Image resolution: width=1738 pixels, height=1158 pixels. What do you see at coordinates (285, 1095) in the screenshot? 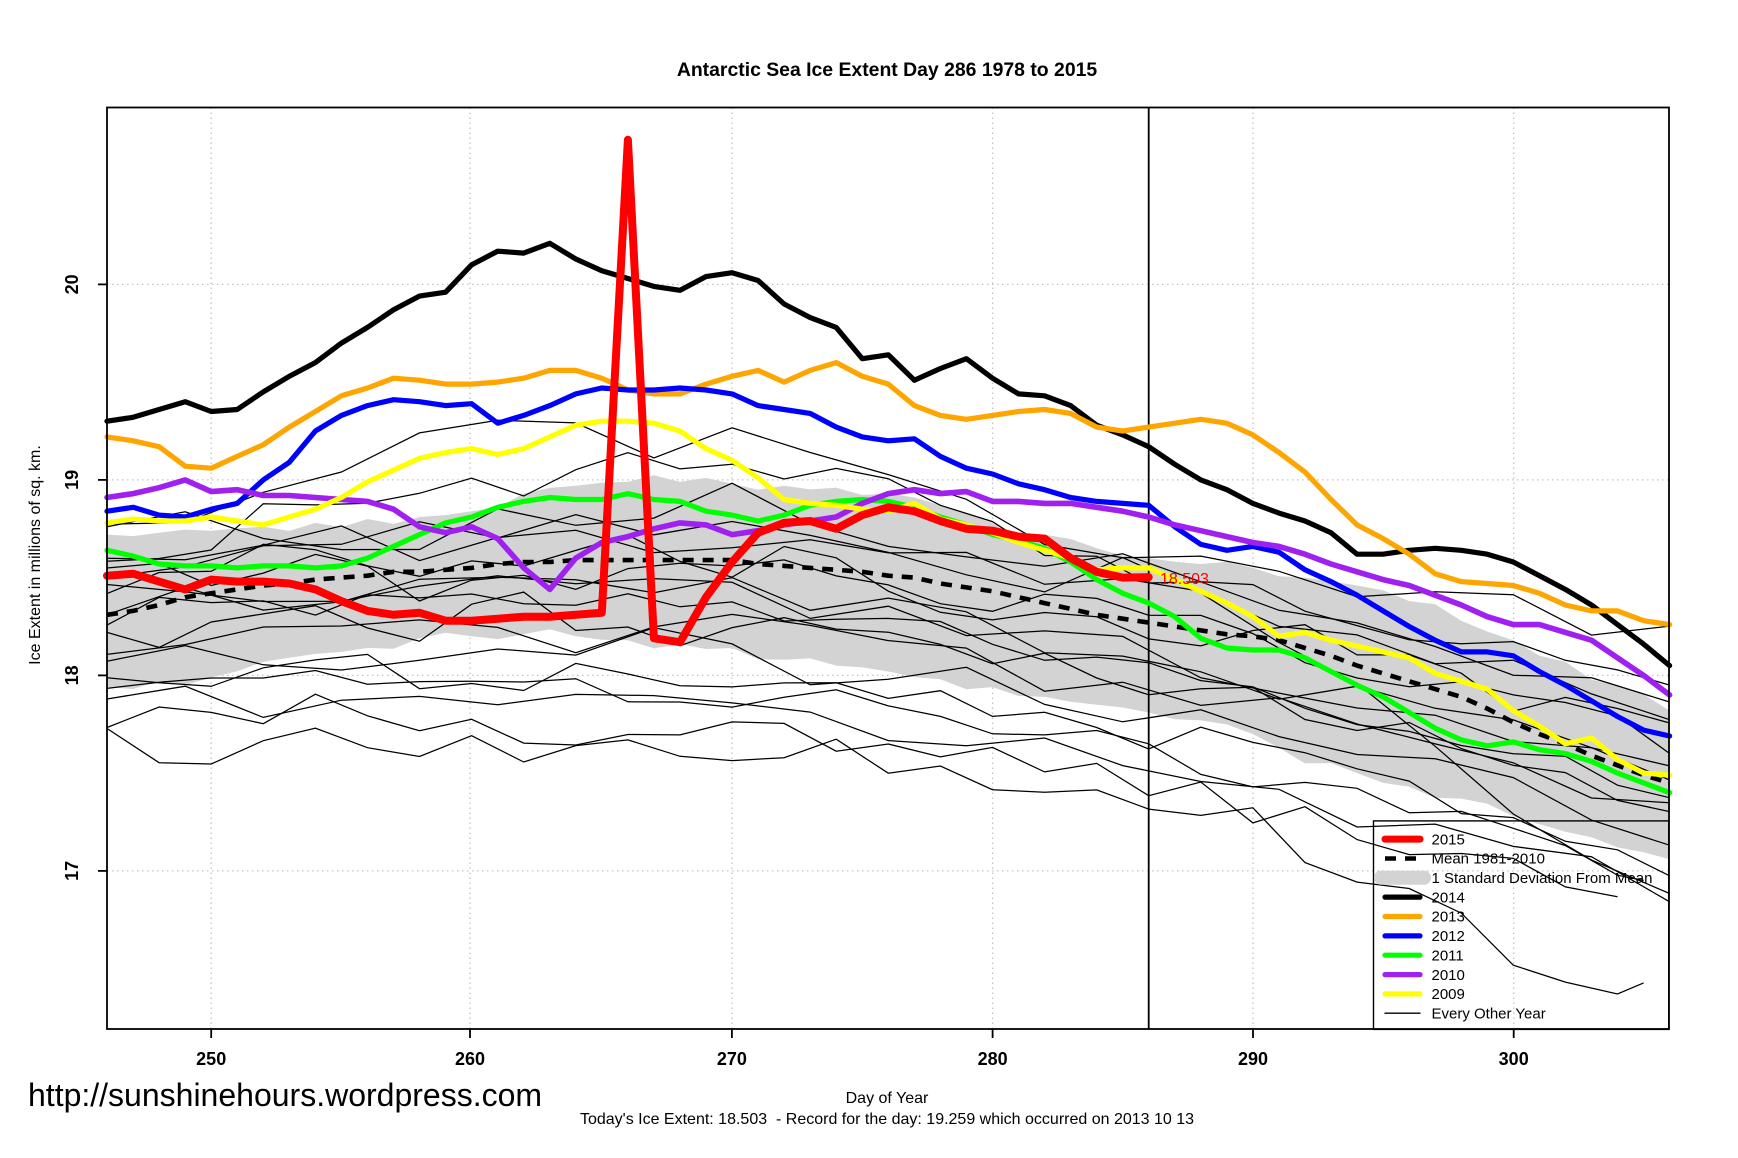
I see `svg-text:http://sunshinehours.wordpress: http://sunshinehours.wordpress.com` at bounding box center [285, 1095].